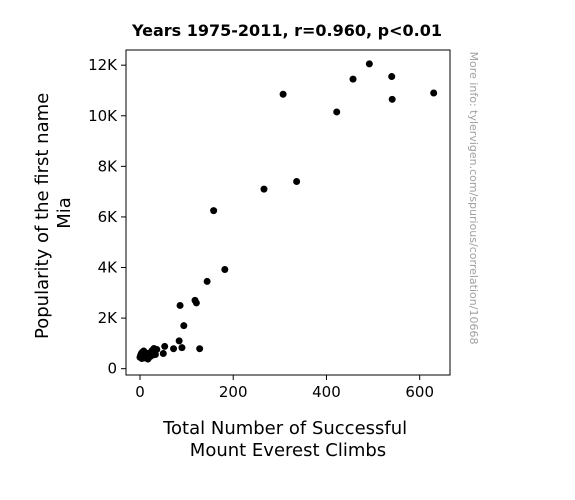  Describe the element at coordinates (286, 30) in the screenshot. I see `chart-title: Years 1975-2011, r=0.960, p<0.01` at that location.